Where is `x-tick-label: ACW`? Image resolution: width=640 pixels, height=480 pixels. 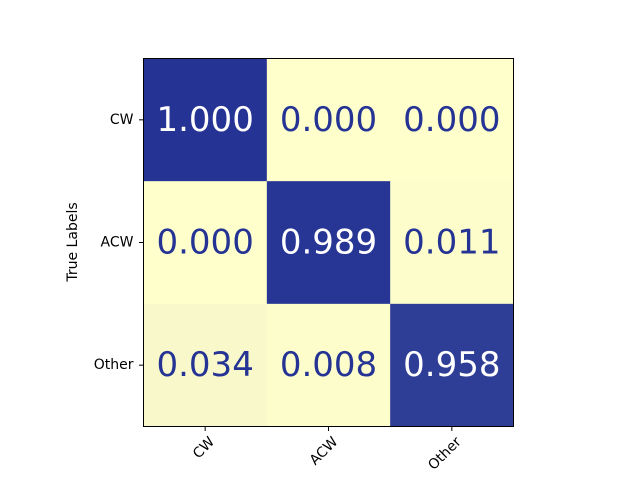 x-tick-label: ACW is located at coordinates (324, 451).